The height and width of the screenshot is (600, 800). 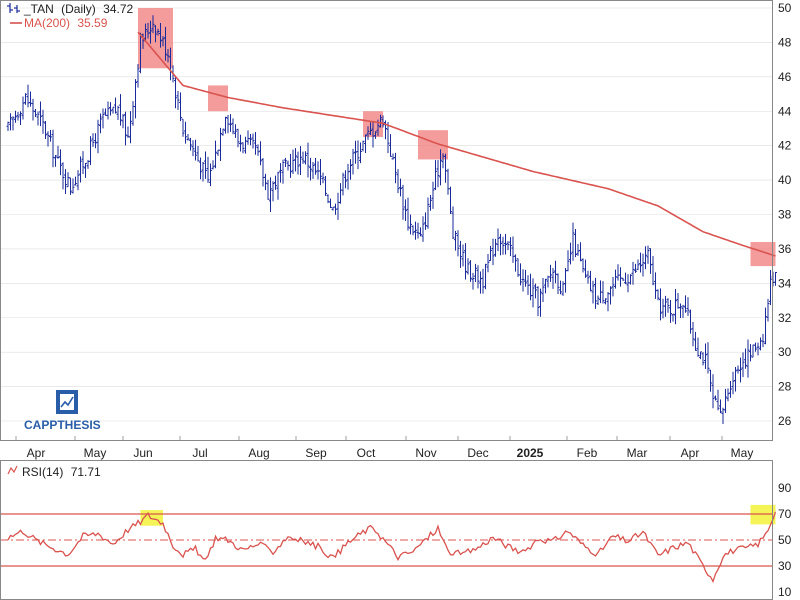 What do you see at coordinates (785, 42) in the screenshot?
I see `price-tick-label: 48` at bounding box center [785, 42].